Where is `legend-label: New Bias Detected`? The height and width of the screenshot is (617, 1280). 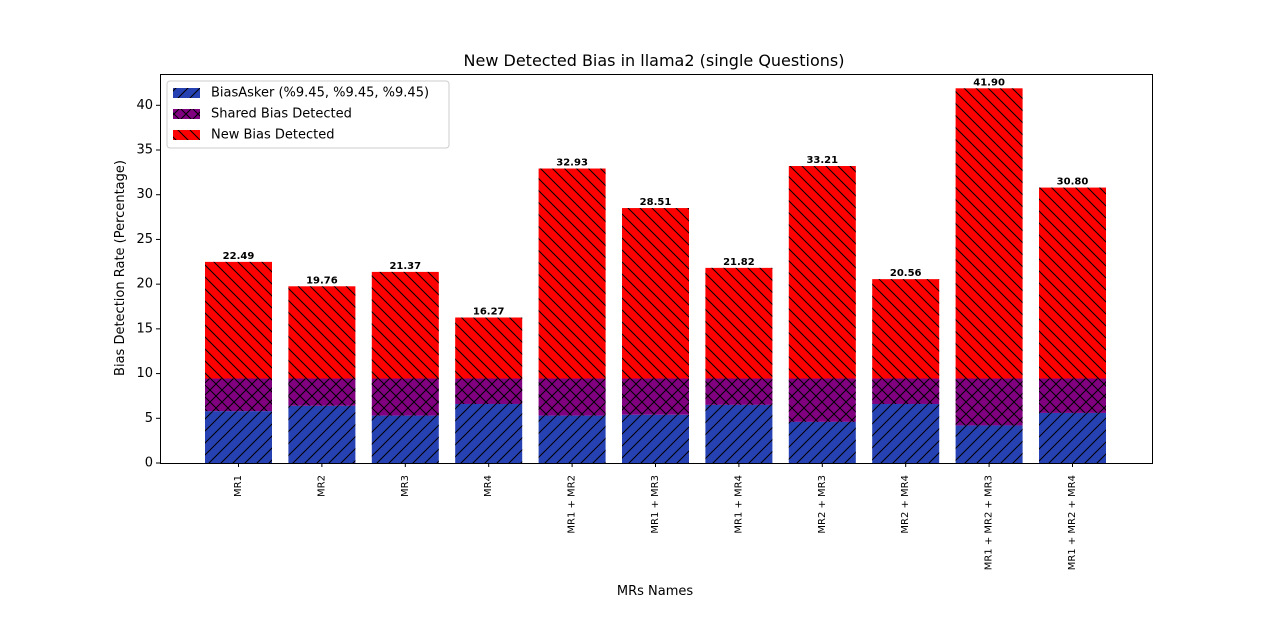
legend-label: New Bias Detected is located at coordinates (273, 135).